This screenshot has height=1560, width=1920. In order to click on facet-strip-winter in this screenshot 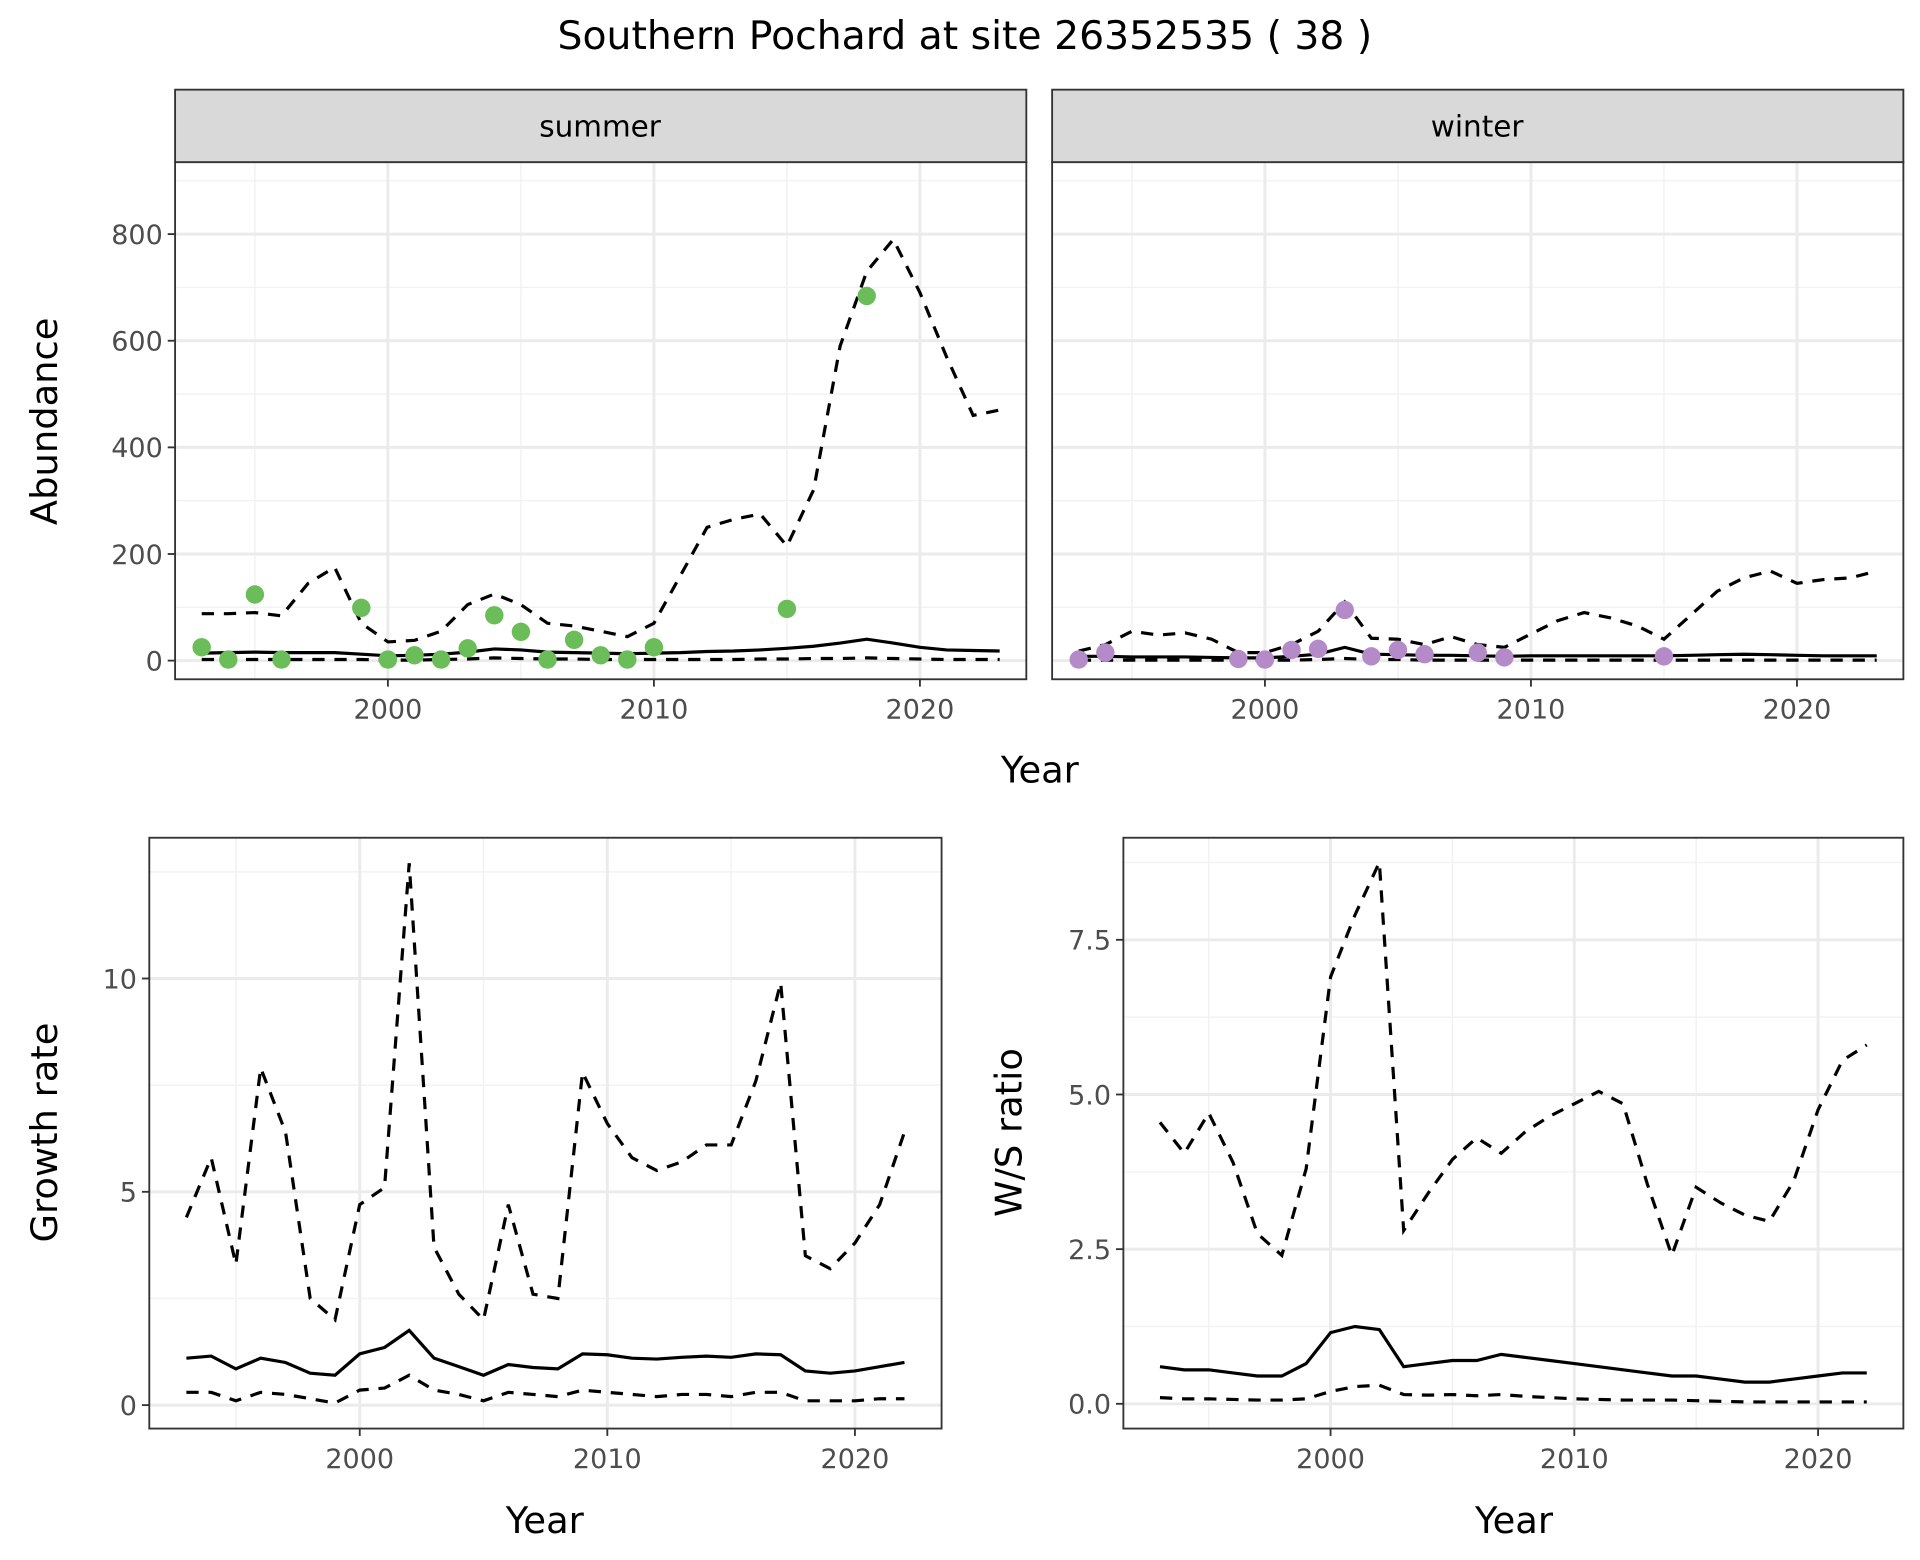, I will do `click(1478, 126)`.